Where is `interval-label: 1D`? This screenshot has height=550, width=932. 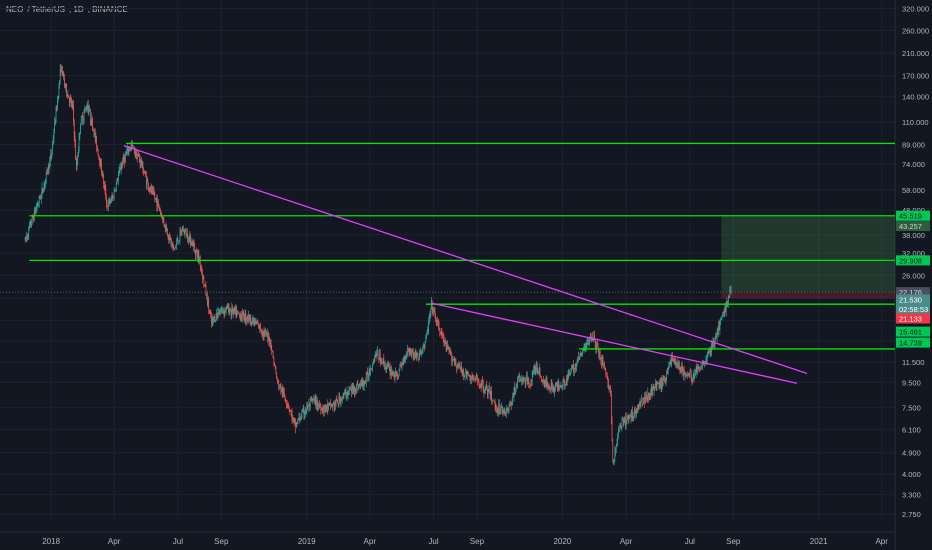
interval-label: 1D is located at coordinates (78, 9).